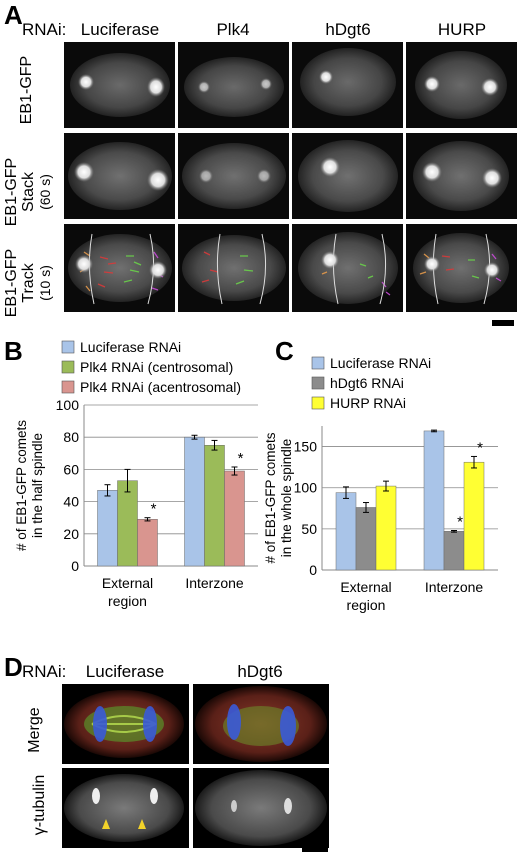 Image resolution: width=520 pixels, height=854 pixels. Describe the element at coordinates (160, 387) in the screenshot. I see `chart-b-legend-label-2: Plk4 RNAi (acentrosomal)` at that location.